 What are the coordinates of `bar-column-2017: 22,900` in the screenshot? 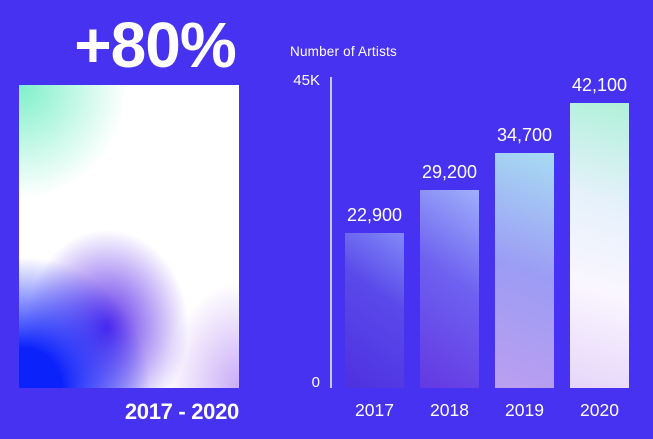 It's located at (374, 296).